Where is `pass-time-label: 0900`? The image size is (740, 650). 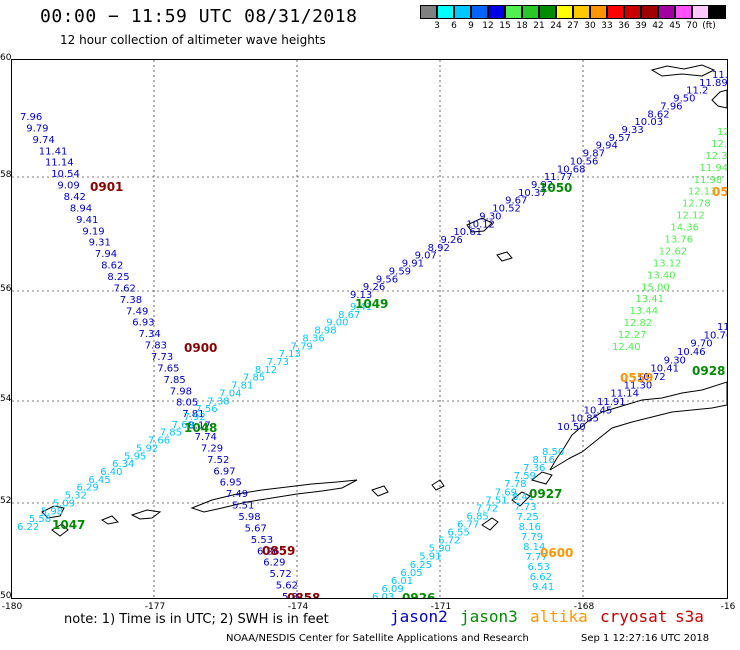
pass-time-label: 0900 is located at coordinates (200, 348).